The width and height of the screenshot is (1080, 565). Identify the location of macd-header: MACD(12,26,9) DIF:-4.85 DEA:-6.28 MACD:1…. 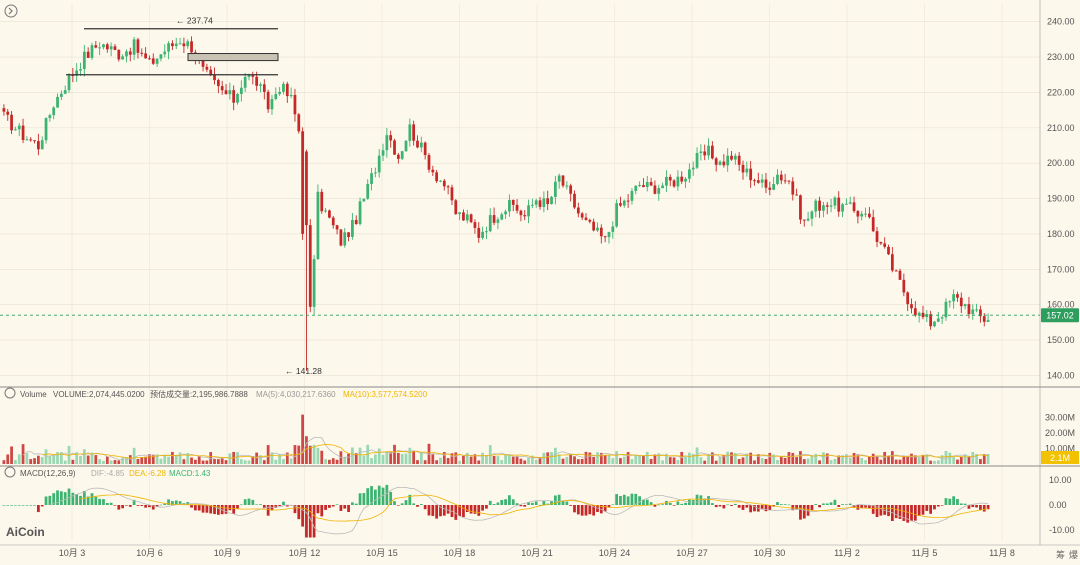
(107, 472).